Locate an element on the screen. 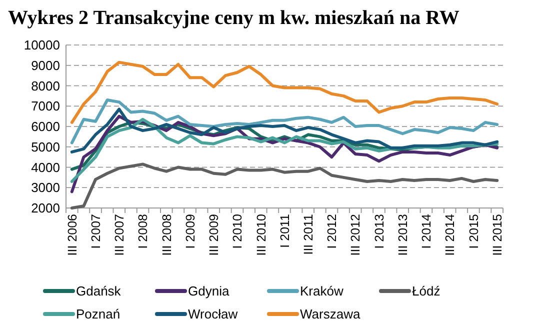 This screenshot has width=548, height=334. x-tick-label: III 2007 is located at coordinates (119, 235).